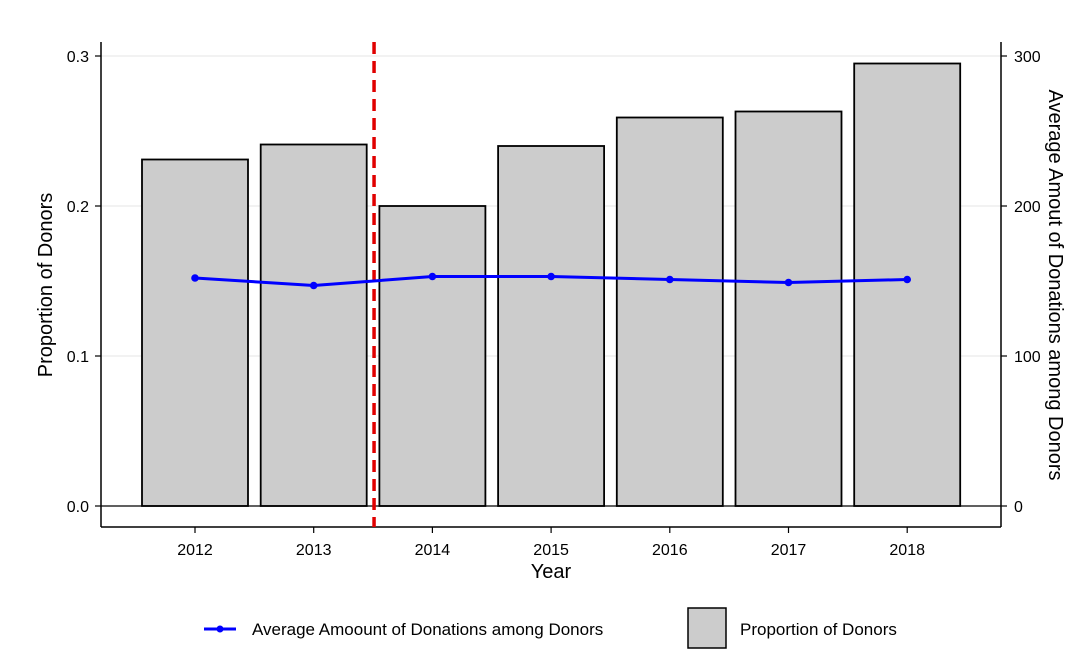 This screenshot has height=663, width=1088. I want to click on y2-tick-label: 200, so click(1027, 207).